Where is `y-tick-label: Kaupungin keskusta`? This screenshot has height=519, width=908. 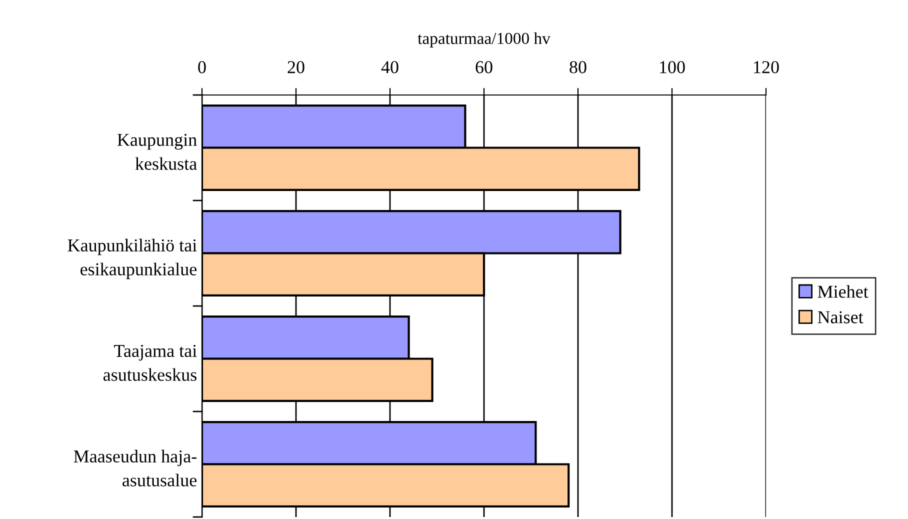
y-tick-label: Kaupungin keskusta is located at coordinates (157, 152).